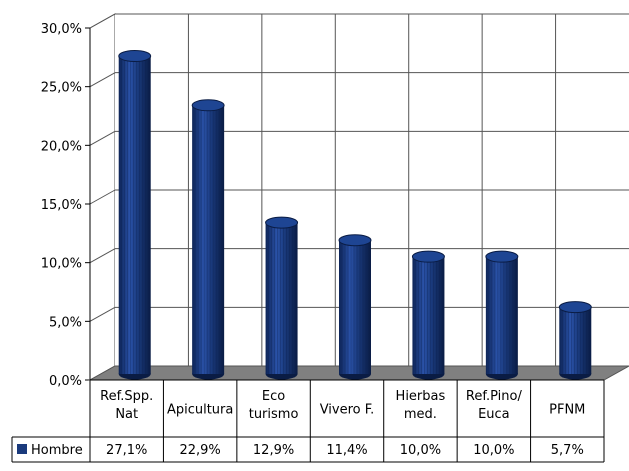 This screenshot has height=471, width=629. What do you see at coordinates (57, 450) in the screenshot?
I see `legend-label: Hombre` at bounding box center [57, 450].